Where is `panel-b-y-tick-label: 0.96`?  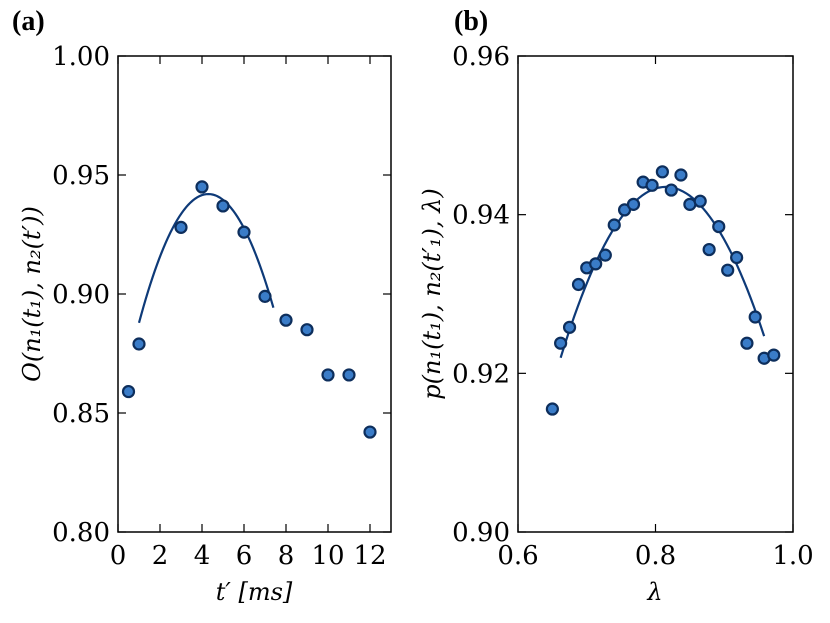 panel-b-y-tick-label: 0.96 is located at coordinates (481, 57).